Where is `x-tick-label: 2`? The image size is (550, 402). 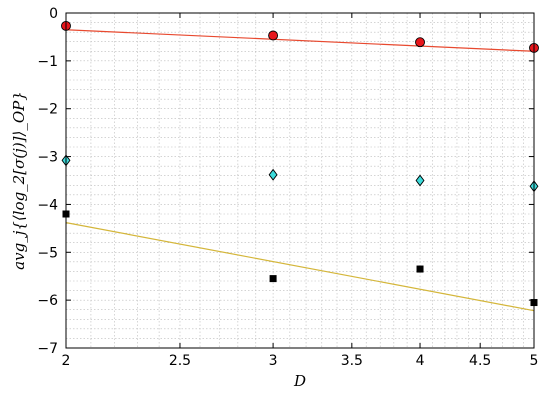 x-tick-label: 2 is located at coordinates (66, 361).